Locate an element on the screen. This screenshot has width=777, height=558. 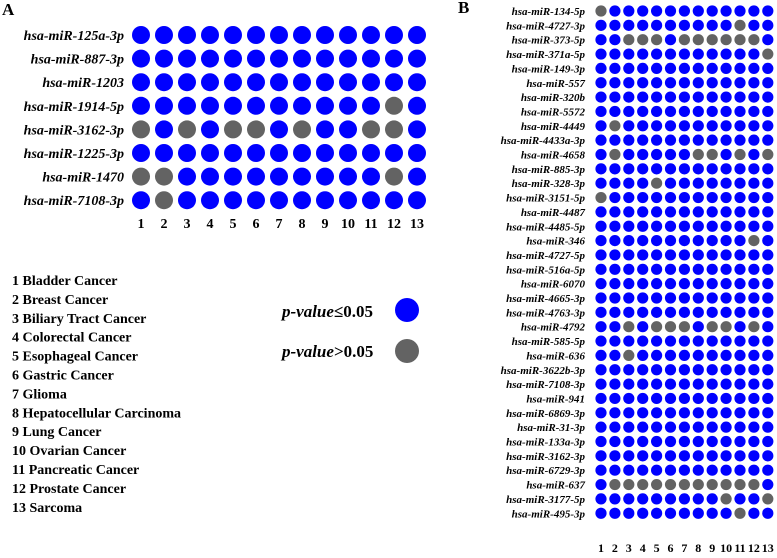
panel-b-row-label: hsa-miR-941 is located at coordinates (555, 399).